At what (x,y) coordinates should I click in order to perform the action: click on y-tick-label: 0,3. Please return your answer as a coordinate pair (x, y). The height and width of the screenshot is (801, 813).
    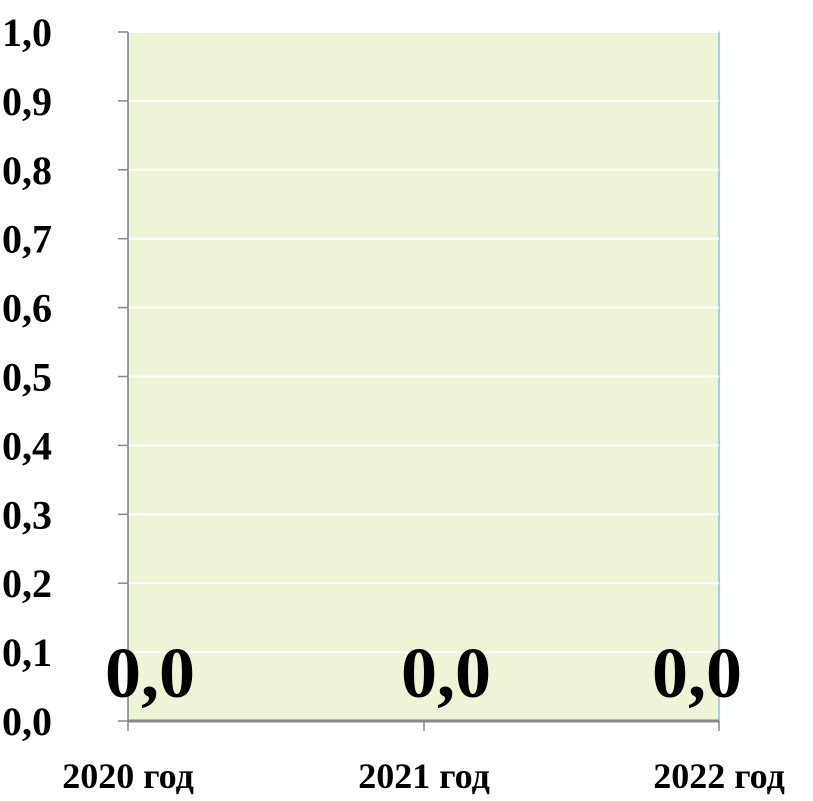
    Looking at the image, I should click on (27, 514).